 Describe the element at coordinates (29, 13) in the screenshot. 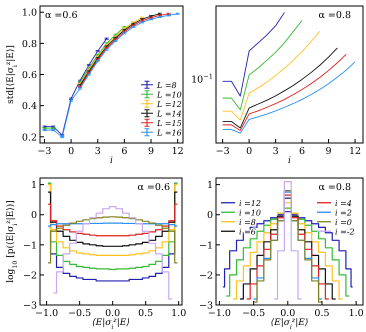

I see `y-tick-label: 1.0` at that location.